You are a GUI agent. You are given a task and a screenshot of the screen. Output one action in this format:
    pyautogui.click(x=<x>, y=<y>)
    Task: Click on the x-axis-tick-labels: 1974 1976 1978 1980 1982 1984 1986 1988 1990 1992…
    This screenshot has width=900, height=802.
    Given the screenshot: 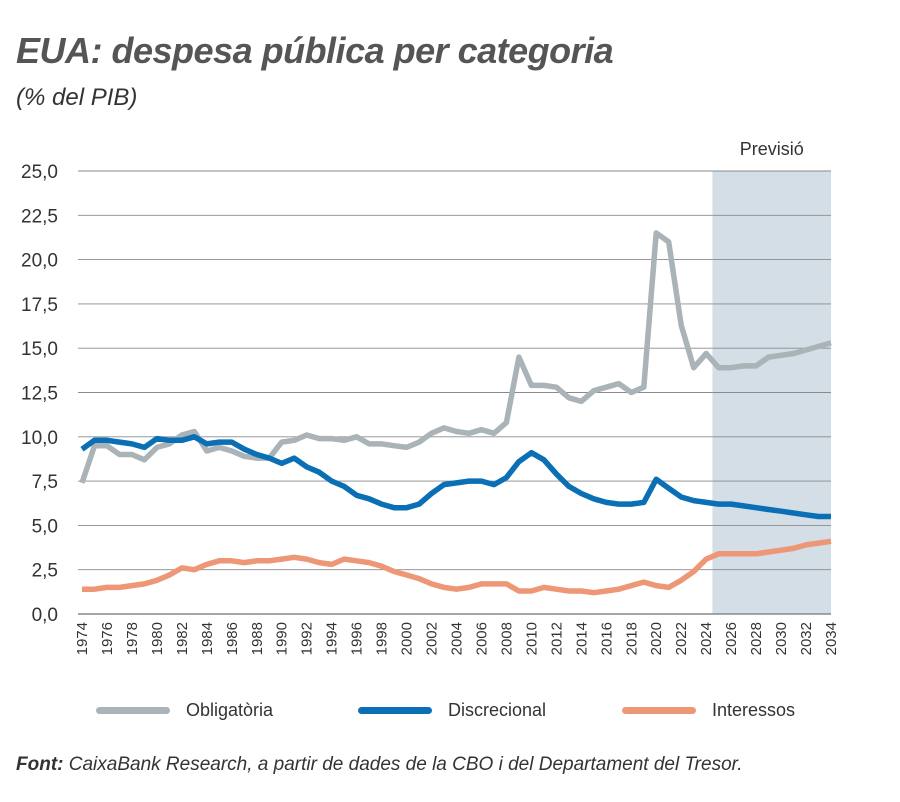 What is the action you would take?
    pyautogui.click(x=457, y=638)
    